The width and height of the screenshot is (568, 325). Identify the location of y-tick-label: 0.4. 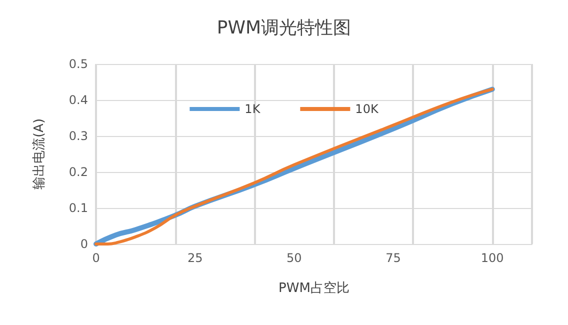
(78, 100).